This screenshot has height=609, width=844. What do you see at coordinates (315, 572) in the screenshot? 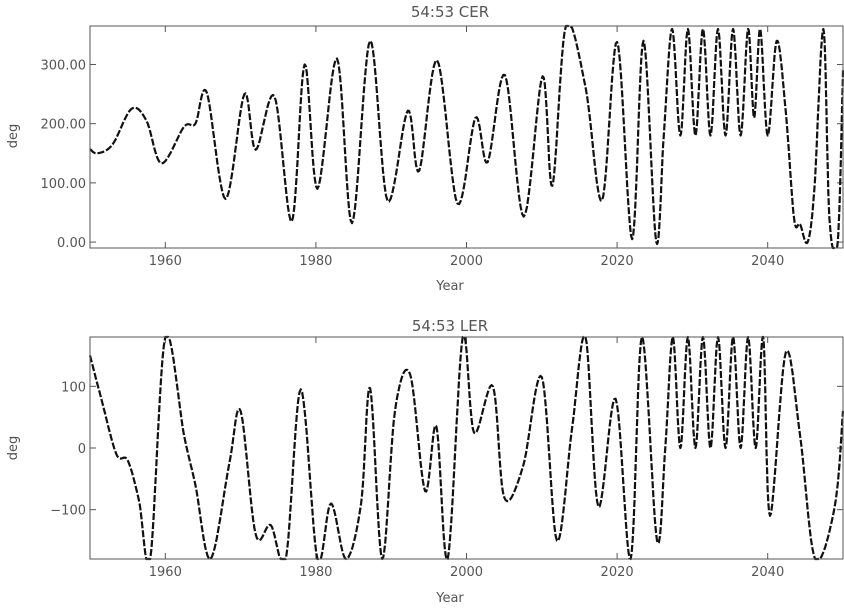
I see `ler-x-tick-label-1980: 1980` at bounding box center [315, 572].